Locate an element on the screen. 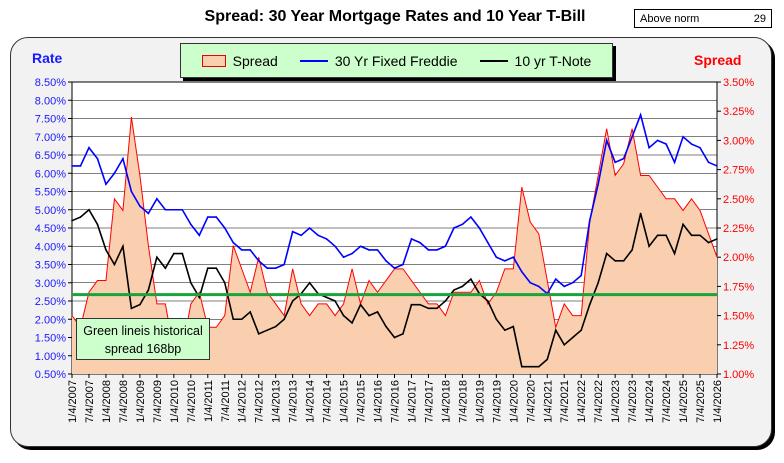 The height and width of the screenshot is (463, 784). x-tick-label: 7/4/2012 is located at coordinates (260, 401).